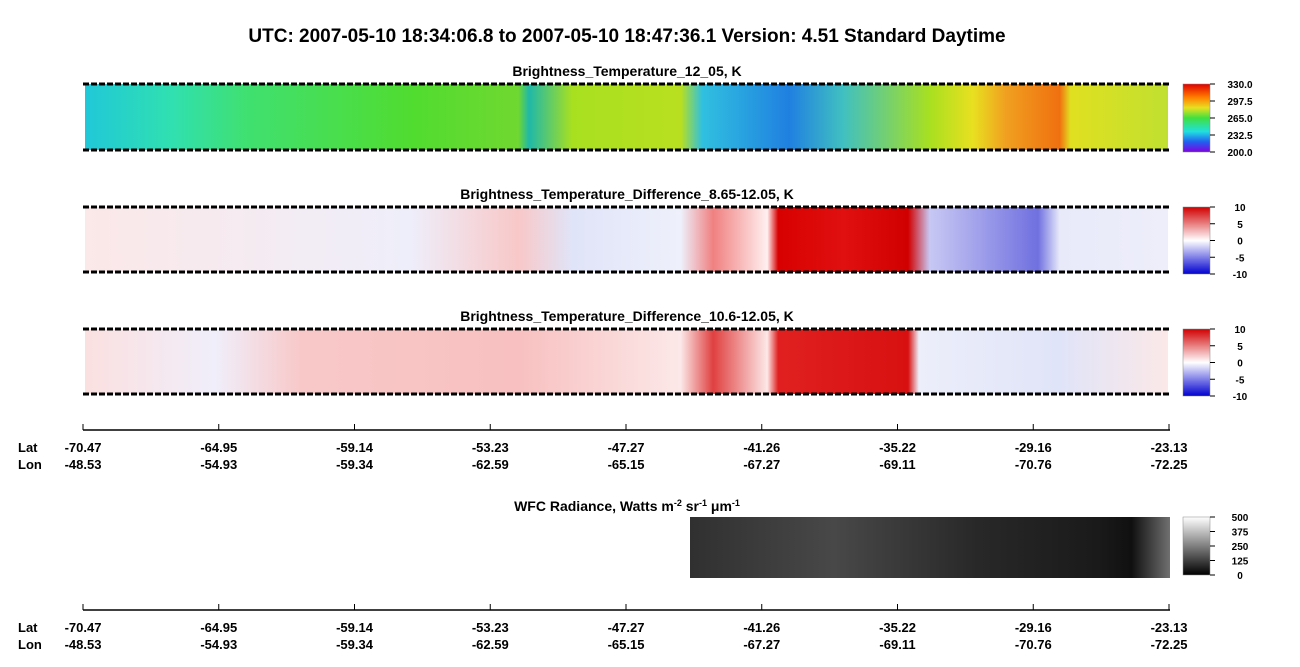 Image resolution: width=1300 pixels, height=667 pixels. I want to click on colorbar-tick-label: 297.5, so click(1239, 102).